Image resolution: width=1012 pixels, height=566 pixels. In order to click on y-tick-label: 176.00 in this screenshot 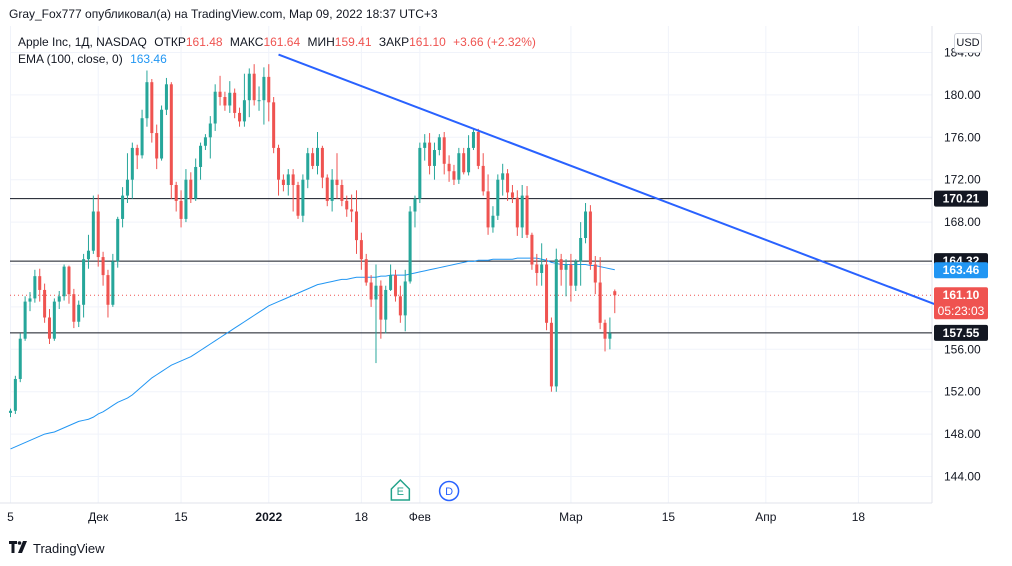, I will do `click(962, 137)`.